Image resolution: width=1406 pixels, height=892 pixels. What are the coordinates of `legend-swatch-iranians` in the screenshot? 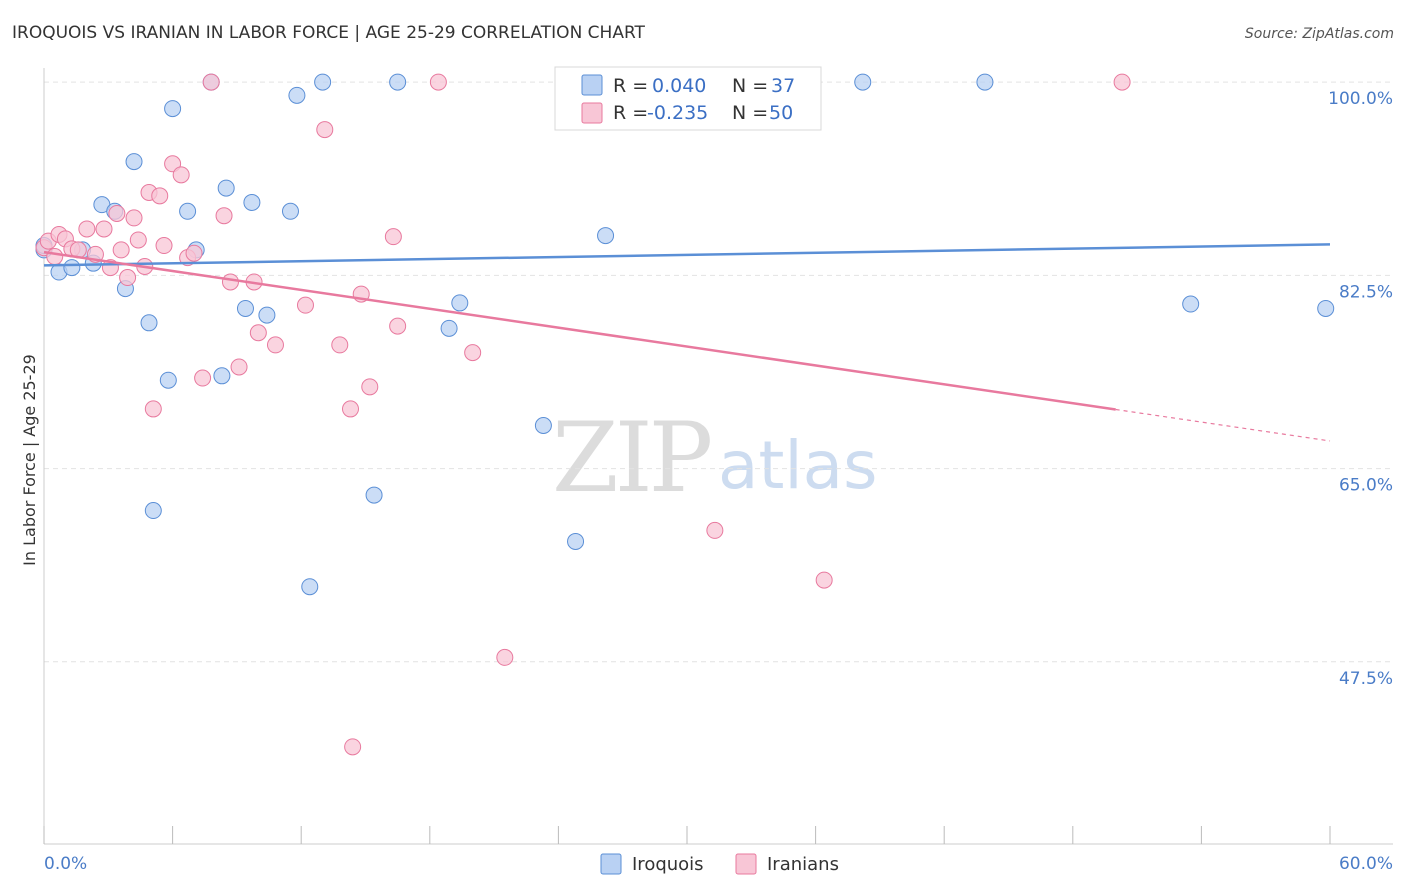 It's located at (592, 113).